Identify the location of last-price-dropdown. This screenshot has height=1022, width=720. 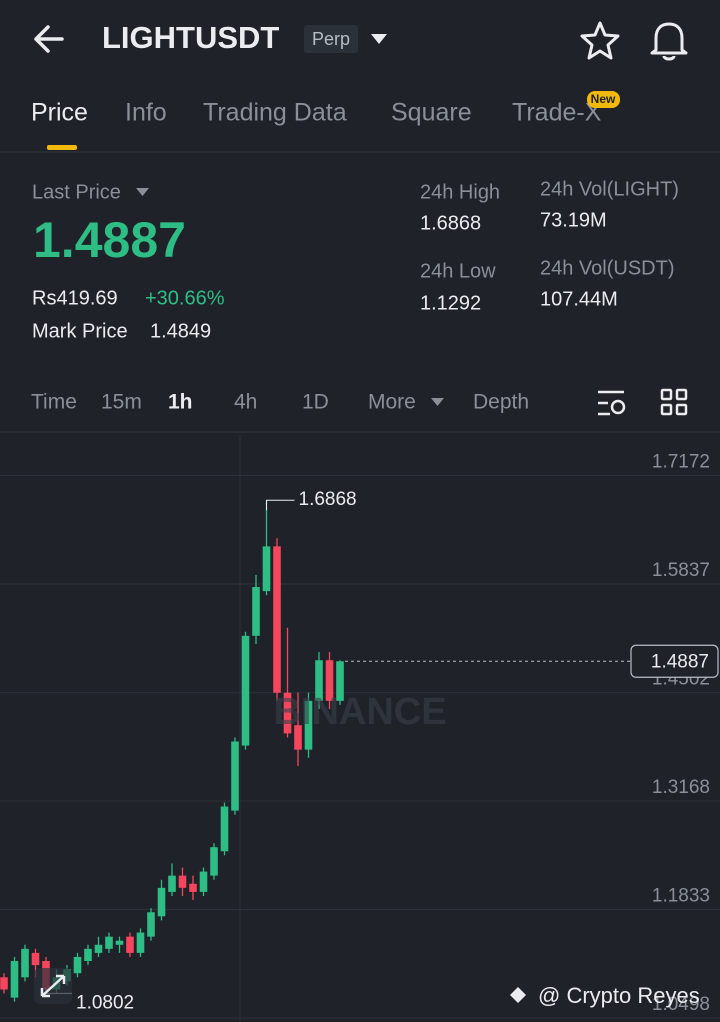
(142, 192).